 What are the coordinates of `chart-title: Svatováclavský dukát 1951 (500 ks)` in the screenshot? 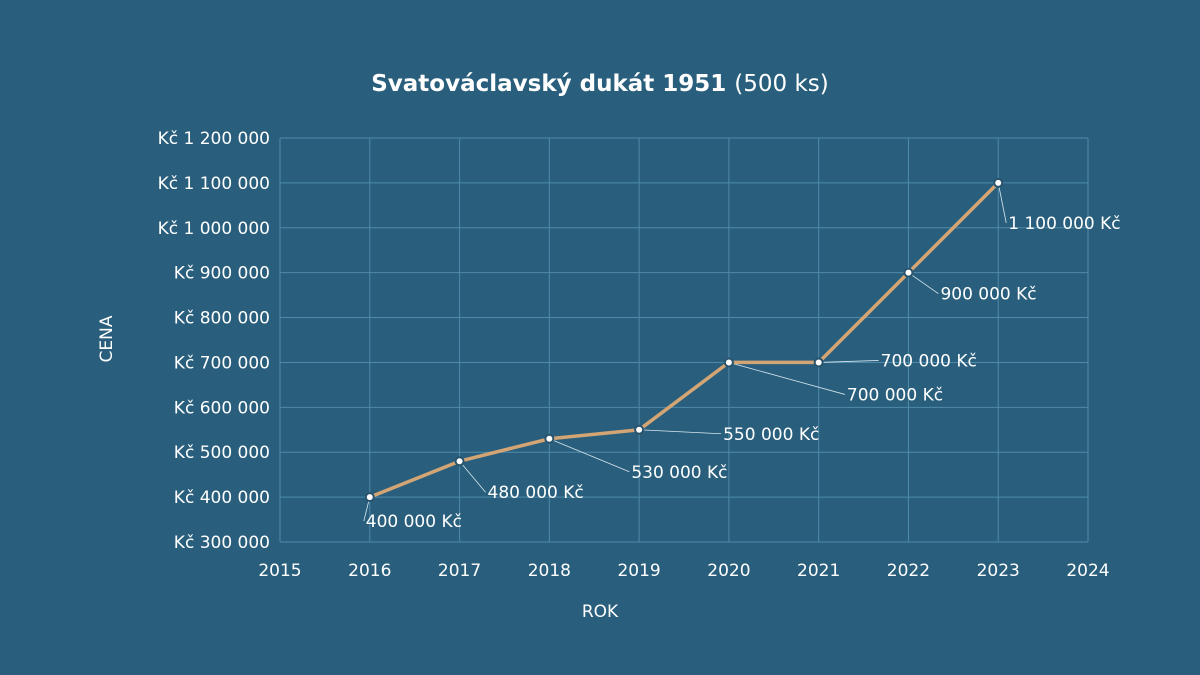 It's located at (600, 84).